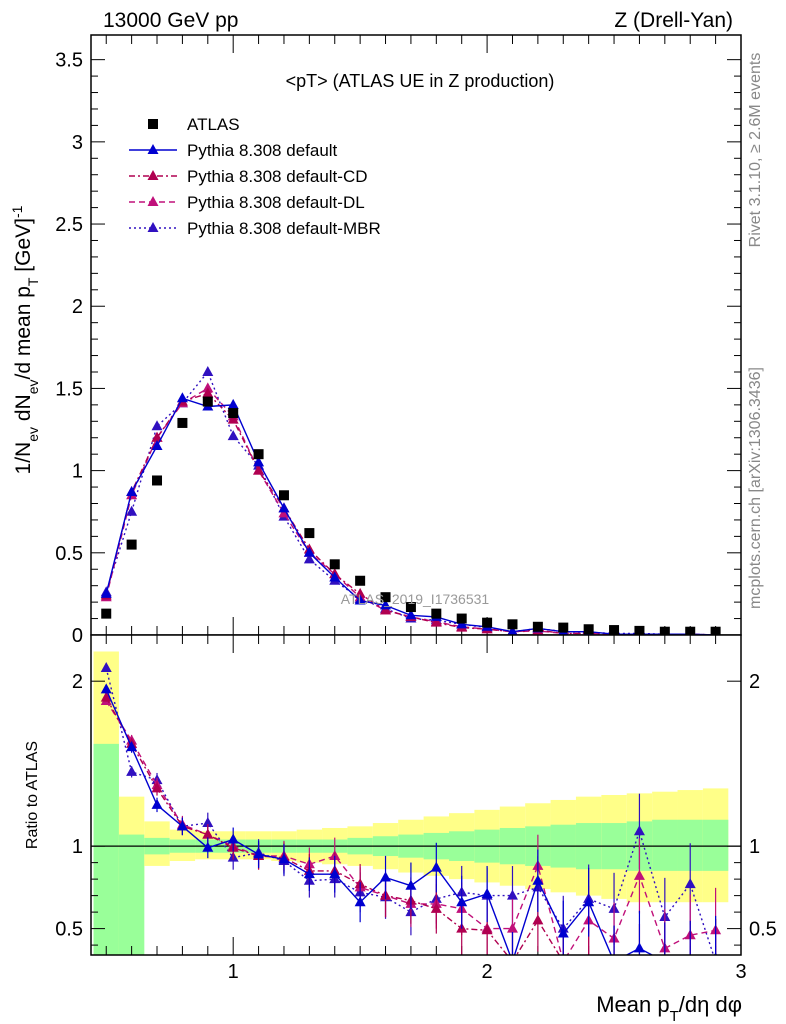  I want to click on main-ytick-label: 1, so click(77, 472).